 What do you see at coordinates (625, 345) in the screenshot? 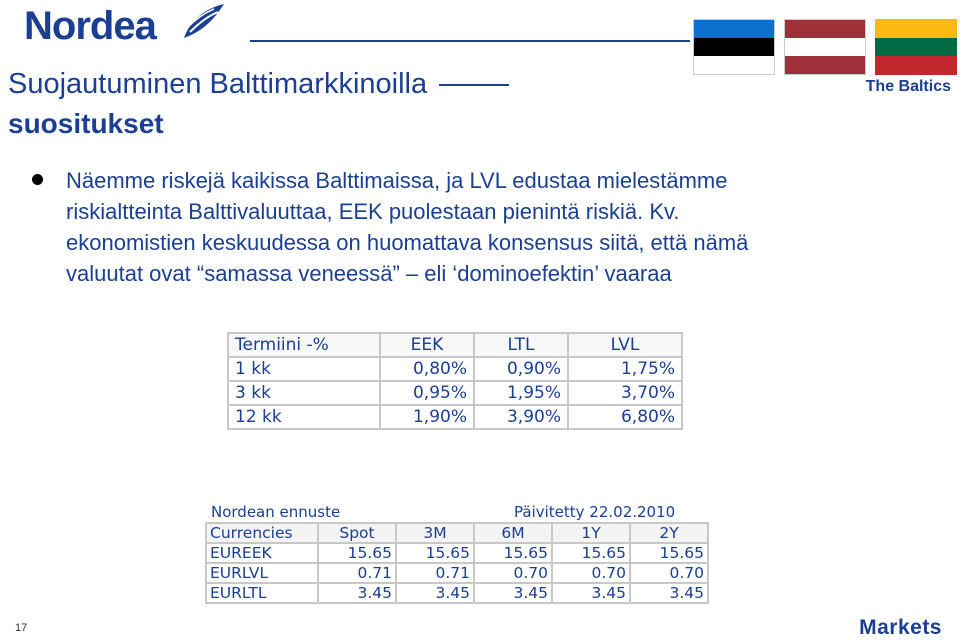
I see `header-cell: LVL` at bounding box center [625, 345].